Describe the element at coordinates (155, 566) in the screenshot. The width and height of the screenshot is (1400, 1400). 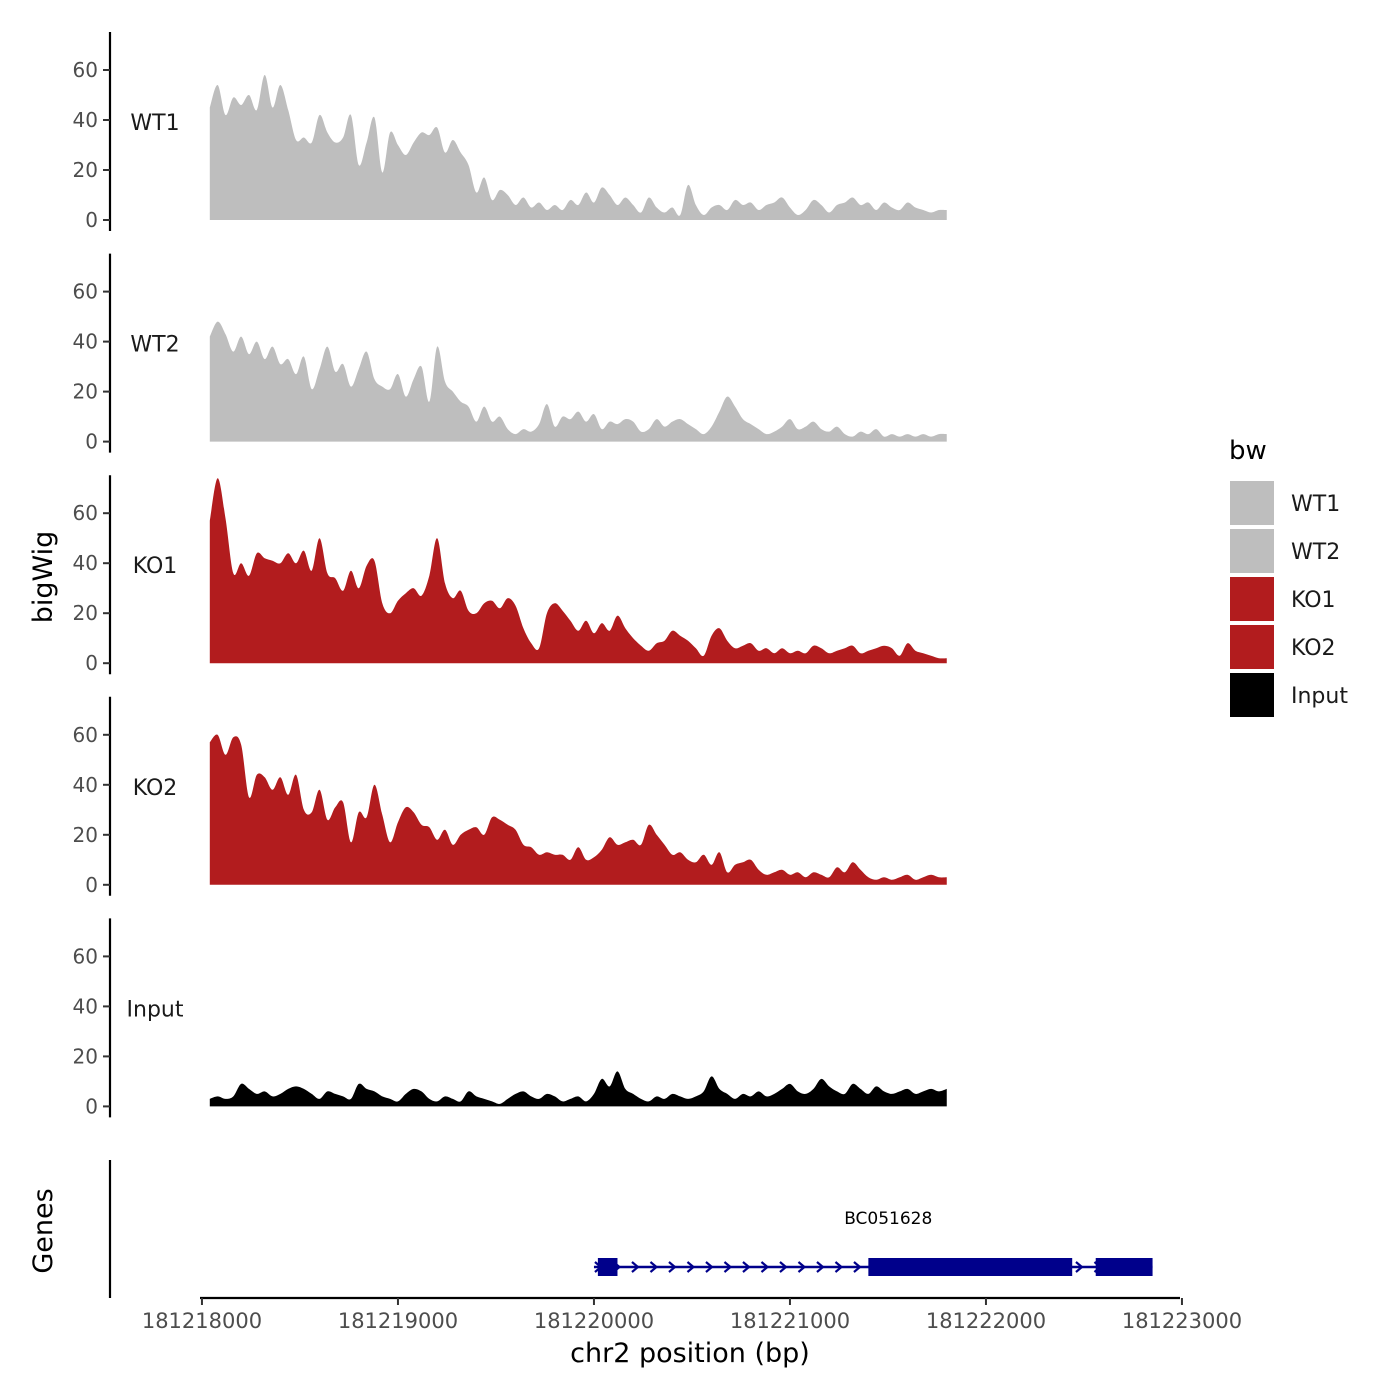
I see `track-label-ko1: KO1` at that location.